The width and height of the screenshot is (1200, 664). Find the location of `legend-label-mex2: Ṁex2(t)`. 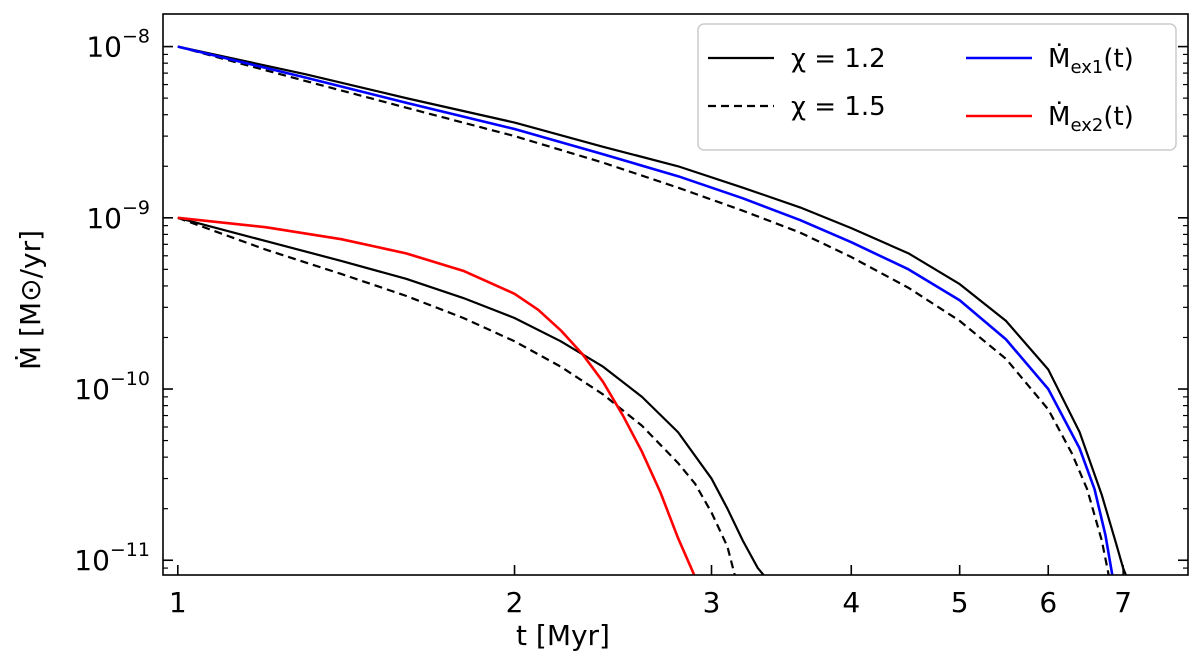

legend-label-mex2: Ṁex2(t) is located at coordinates (1091, 118).